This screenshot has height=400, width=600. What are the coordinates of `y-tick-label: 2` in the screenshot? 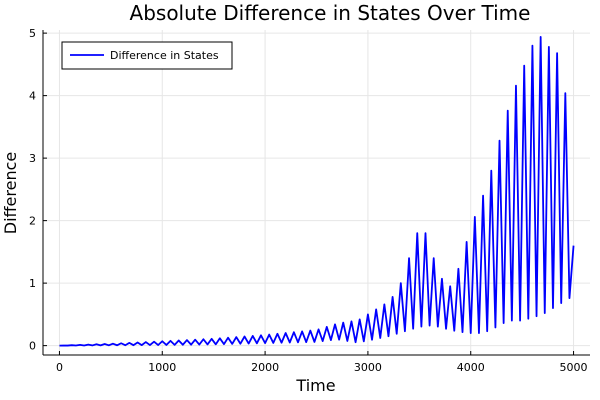 It's located at (32, 221).